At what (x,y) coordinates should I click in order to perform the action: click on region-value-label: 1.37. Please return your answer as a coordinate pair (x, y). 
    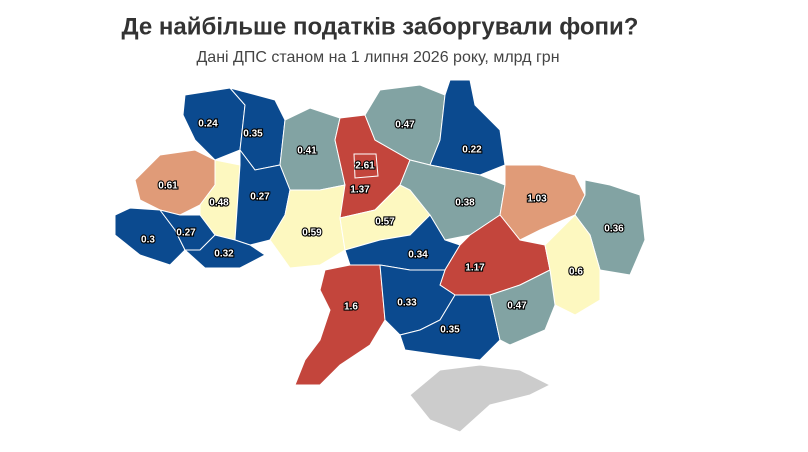
    Looking at the image, I should click on (360, 190).